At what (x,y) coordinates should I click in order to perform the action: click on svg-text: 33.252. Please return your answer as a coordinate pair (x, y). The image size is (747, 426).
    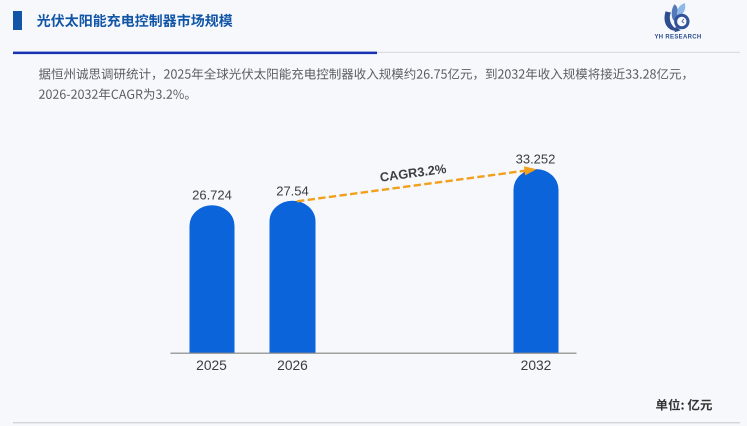
    Looking at the image, I should click on (536, 159).